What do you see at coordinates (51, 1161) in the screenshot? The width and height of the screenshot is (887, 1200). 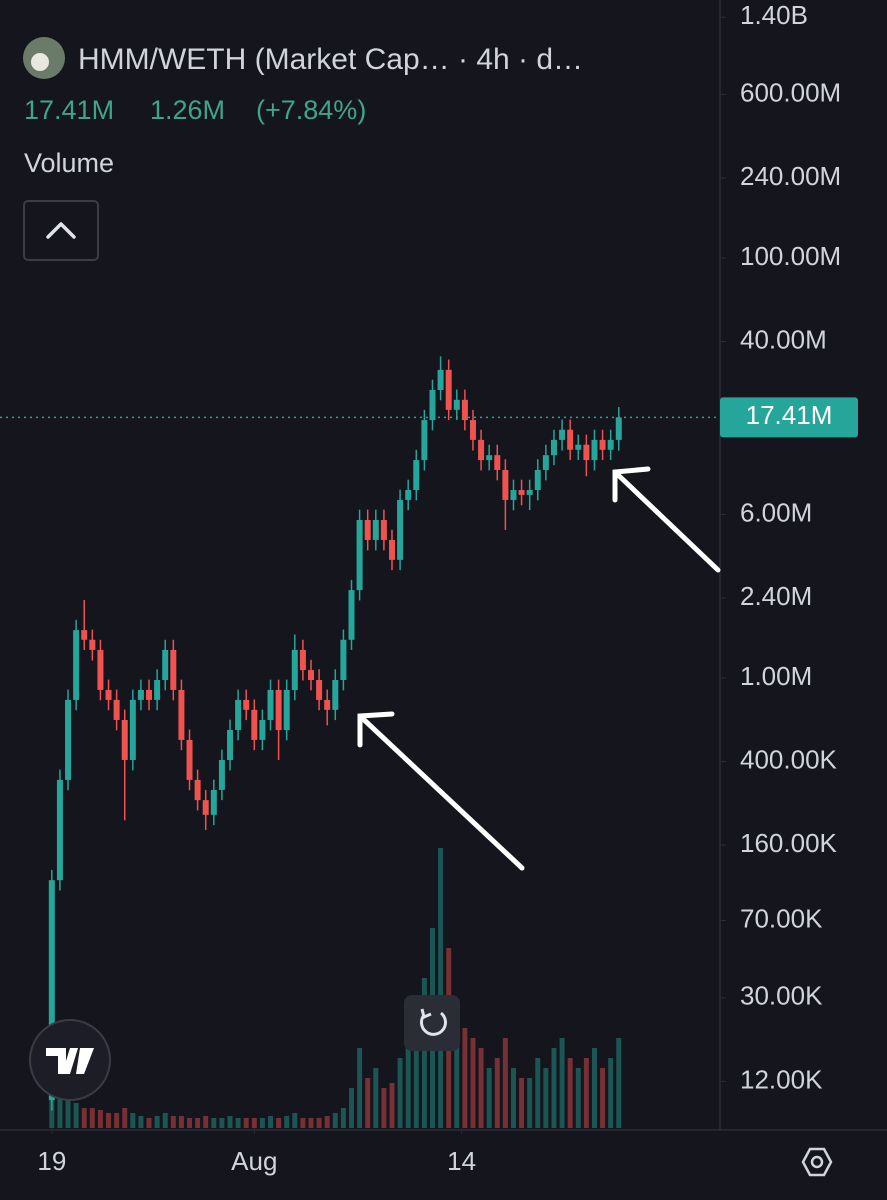 I see `x-tick-label: 19` at bounding box center [51, 1161].